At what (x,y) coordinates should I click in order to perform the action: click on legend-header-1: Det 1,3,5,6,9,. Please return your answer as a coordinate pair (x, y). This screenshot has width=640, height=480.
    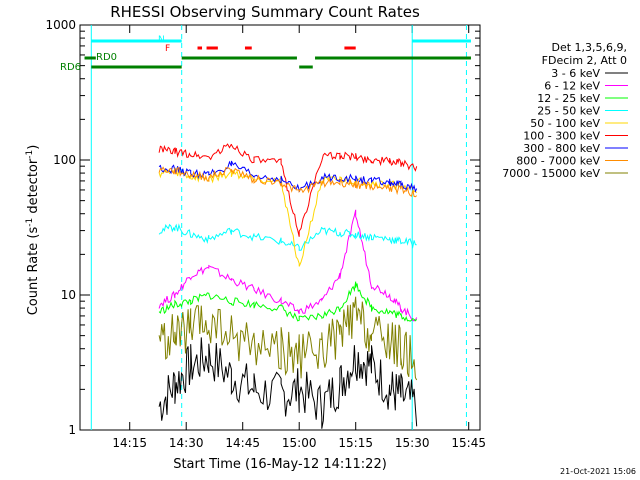
    Looking at the image, I should click on (589, 47).